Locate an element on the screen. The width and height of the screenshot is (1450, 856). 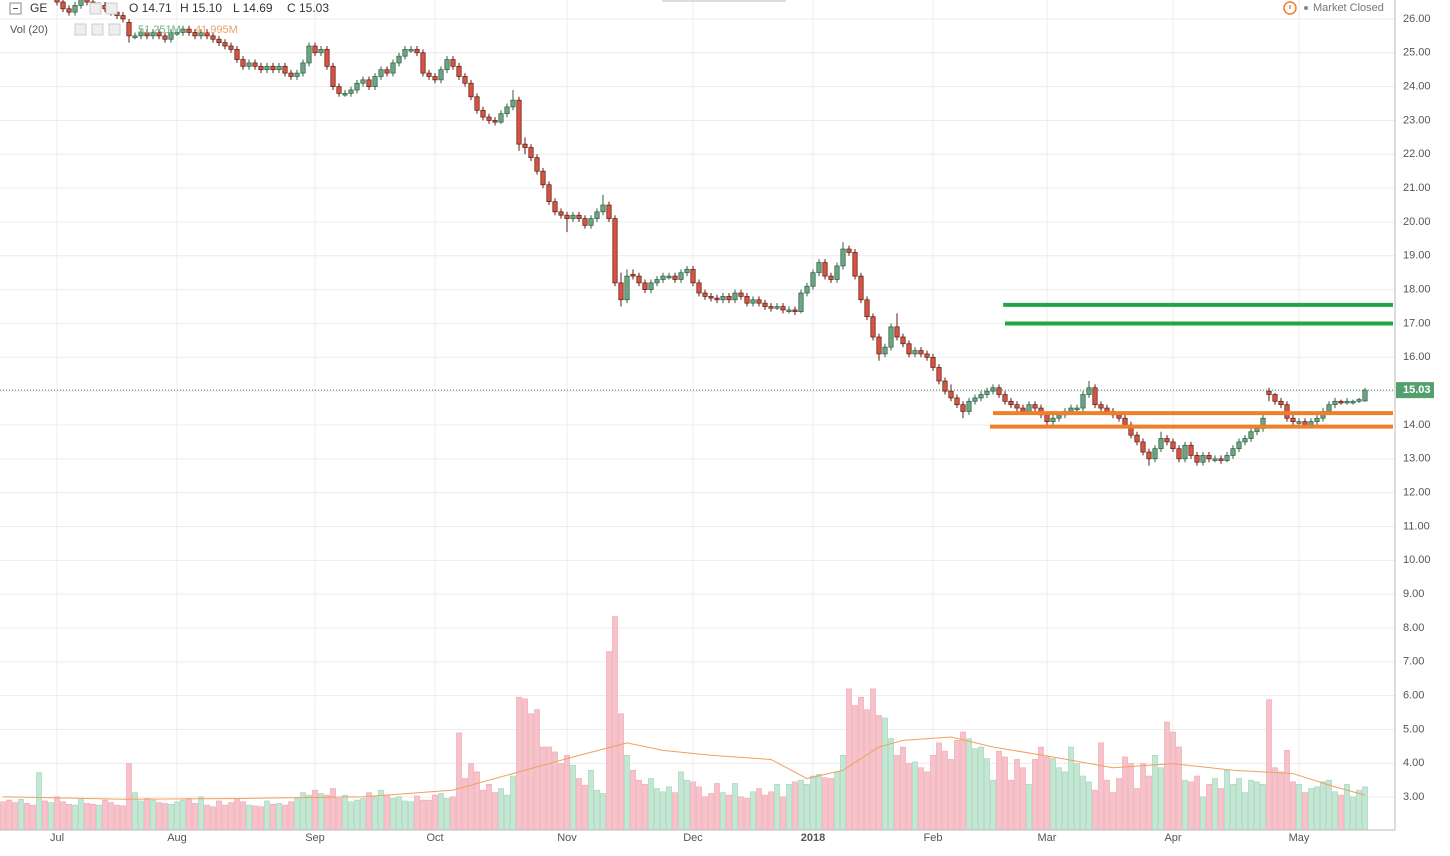
y-tick-label: 11.00 is located at coordinates (1416, 526).